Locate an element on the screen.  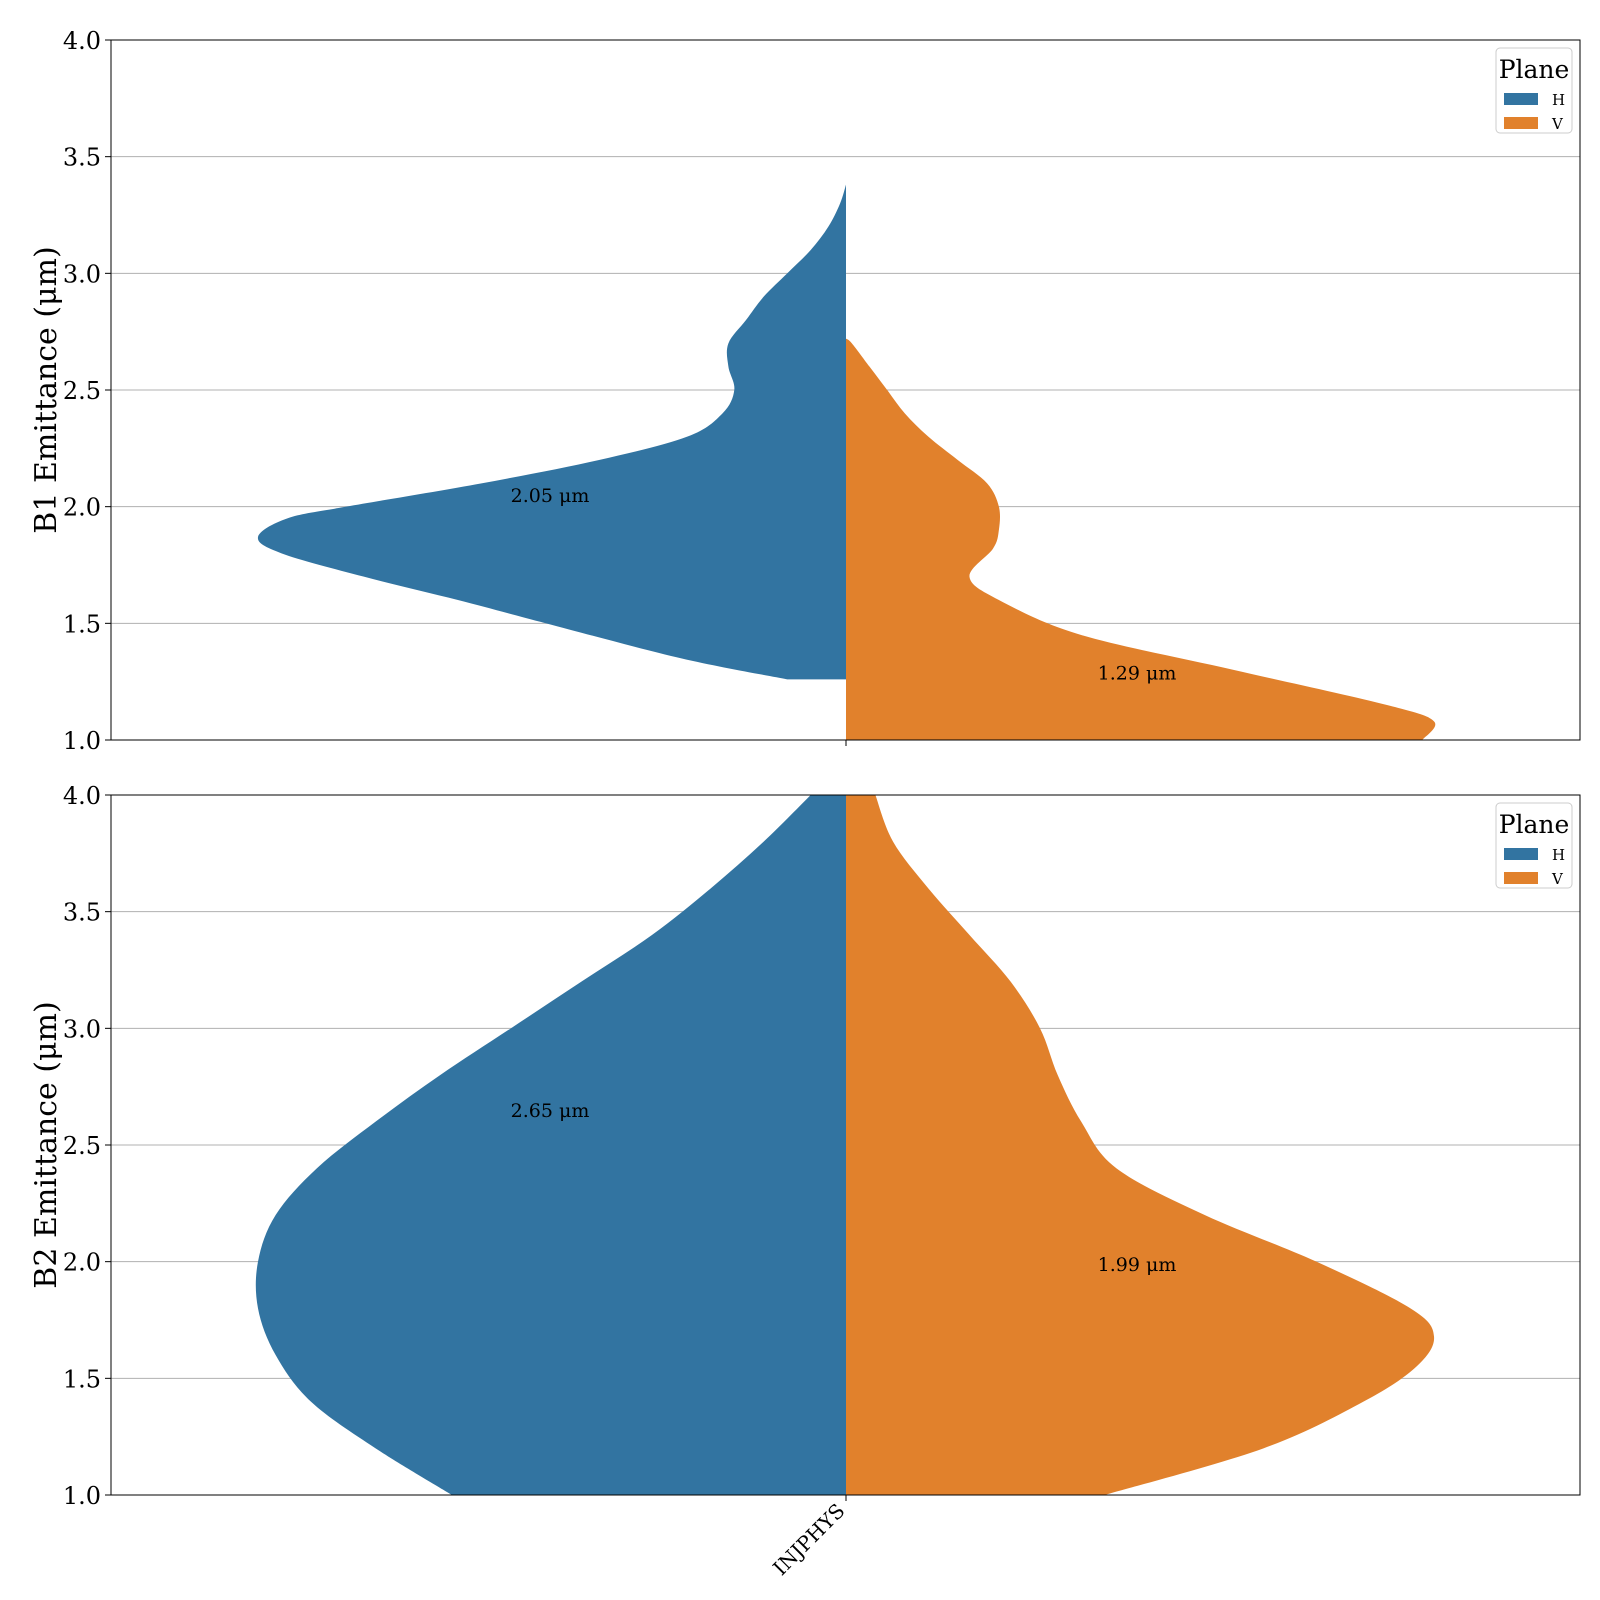
x-category-label: INJPHYS is located at coordinates (808, 1539).